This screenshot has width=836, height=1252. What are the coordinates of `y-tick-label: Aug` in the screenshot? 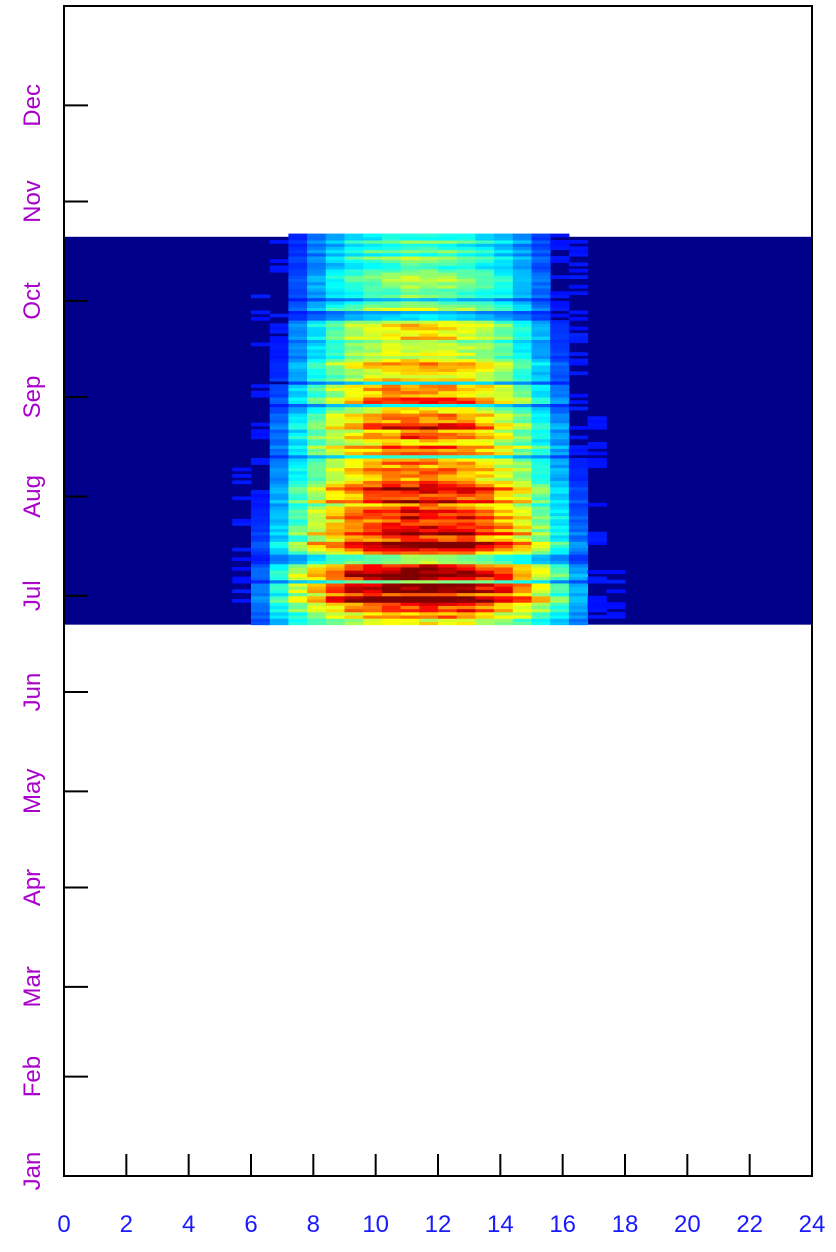 It's located at (32, 496).